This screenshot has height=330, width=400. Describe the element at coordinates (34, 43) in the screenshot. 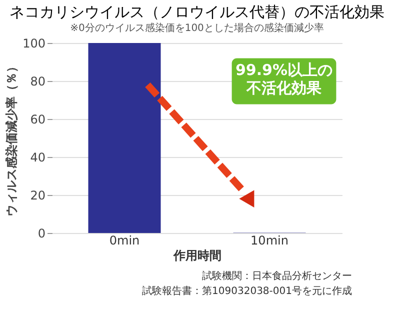

I see `y-tick-label: 100` at that location.